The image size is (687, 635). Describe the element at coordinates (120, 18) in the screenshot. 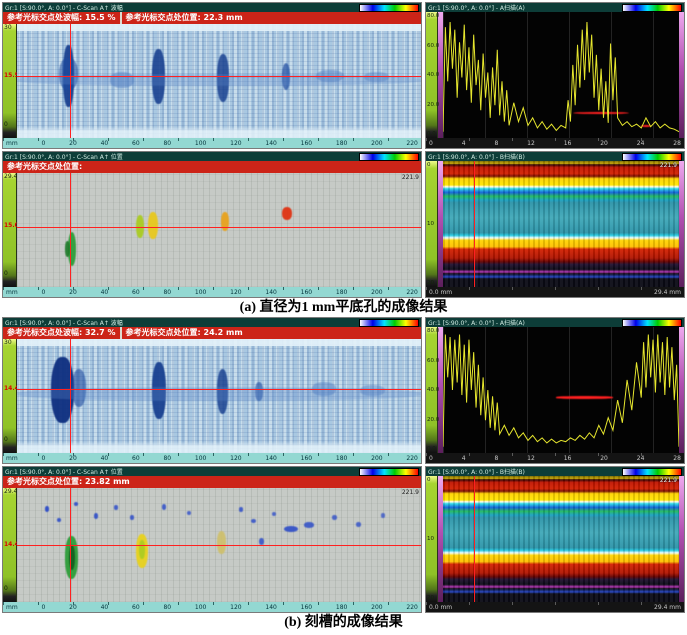

I see `readout-divider` at that location.